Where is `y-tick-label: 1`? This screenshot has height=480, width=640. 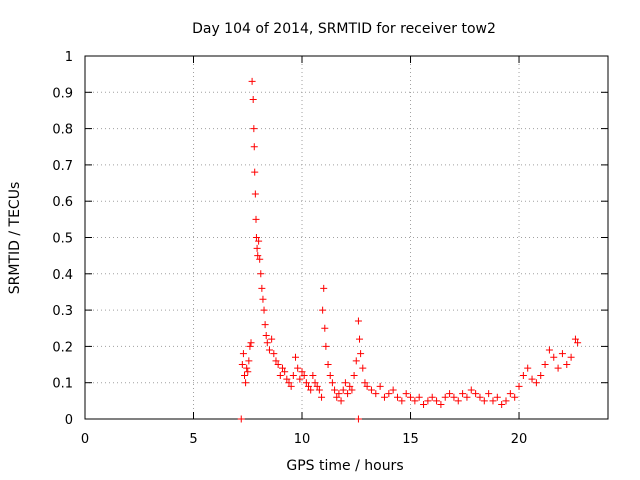 y-tick-label: 1 is located at coordinates (69, 57).